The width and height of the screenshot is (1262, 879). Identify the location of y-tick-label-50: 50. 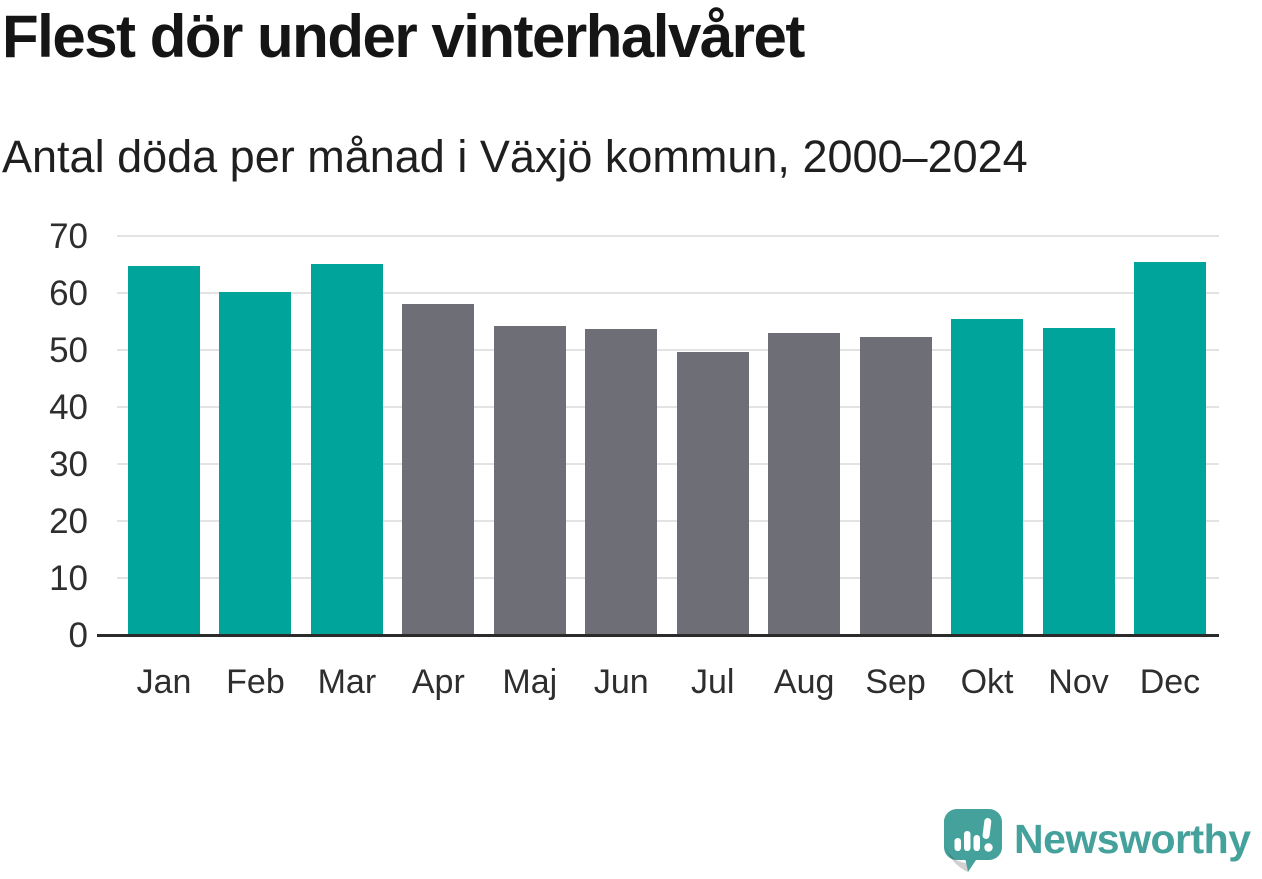
(68, 350).